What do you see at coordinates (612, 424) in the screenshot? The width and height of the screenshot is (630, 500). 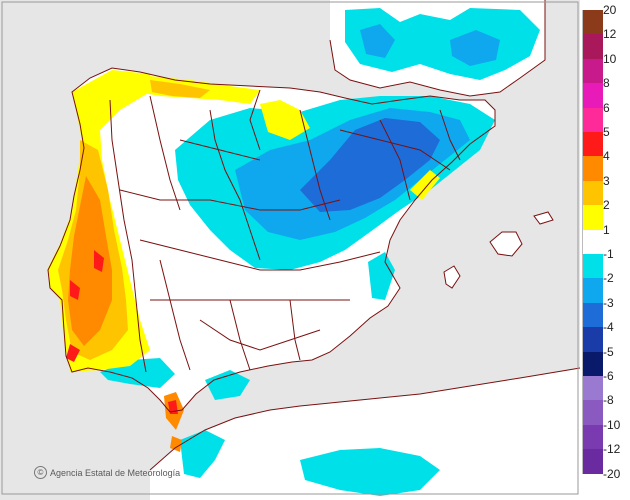 I see `legend-label: -10` at bounding box center [612, 424].